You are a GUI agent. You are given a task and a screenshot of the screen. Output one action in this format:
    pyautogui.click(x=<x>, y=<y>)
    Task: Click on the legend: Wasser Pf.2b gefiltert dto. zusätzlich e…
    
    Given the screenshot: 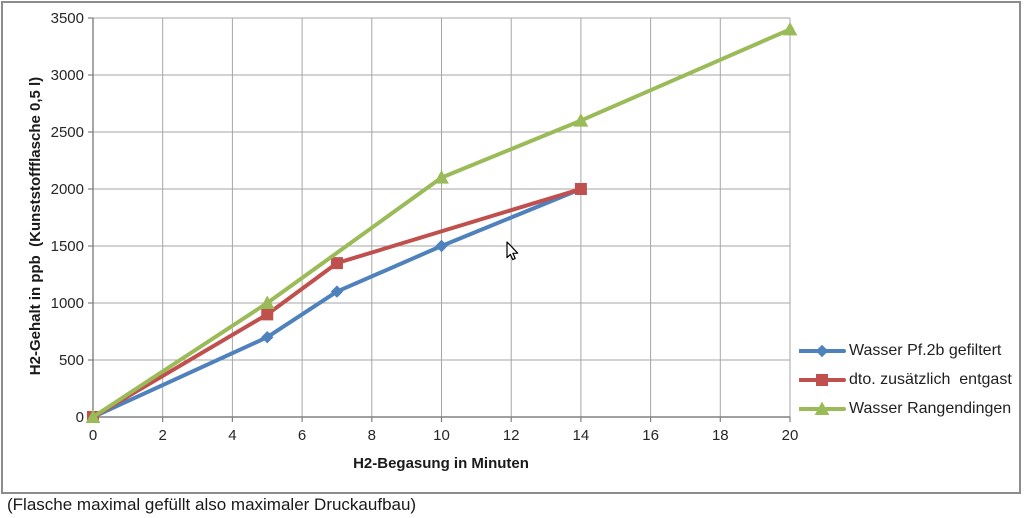 What is the action you would take?
    pyautogui.click(x=905, y=379)
    